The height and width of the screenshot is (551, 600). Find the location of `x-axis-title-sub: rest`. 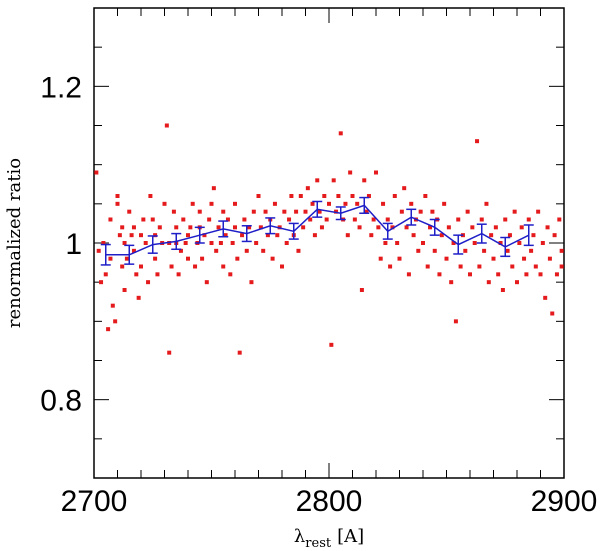

x-axis-title-sub: rest is located at coordinates (318, 543).